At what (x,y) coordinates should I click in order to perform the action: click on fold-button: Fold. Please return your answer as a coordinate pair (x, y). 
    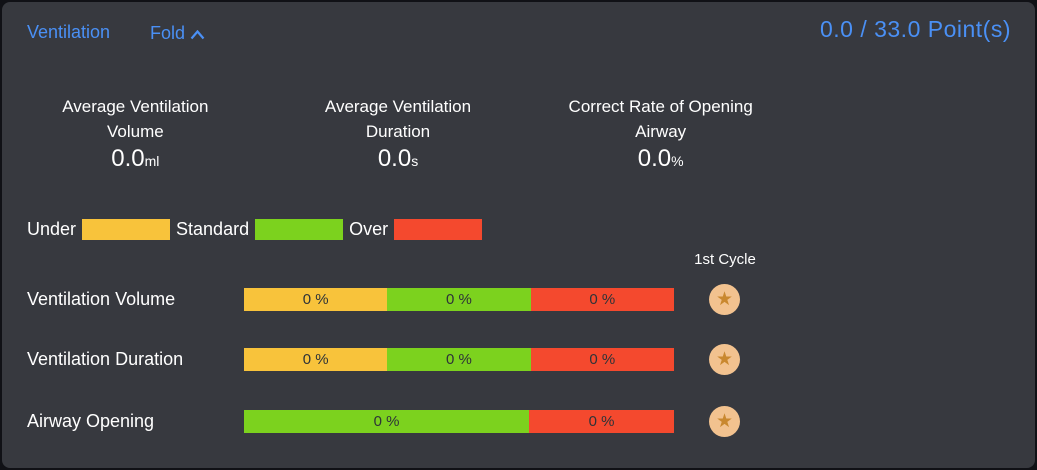
    Looking at the image, I should click on (177, 33).